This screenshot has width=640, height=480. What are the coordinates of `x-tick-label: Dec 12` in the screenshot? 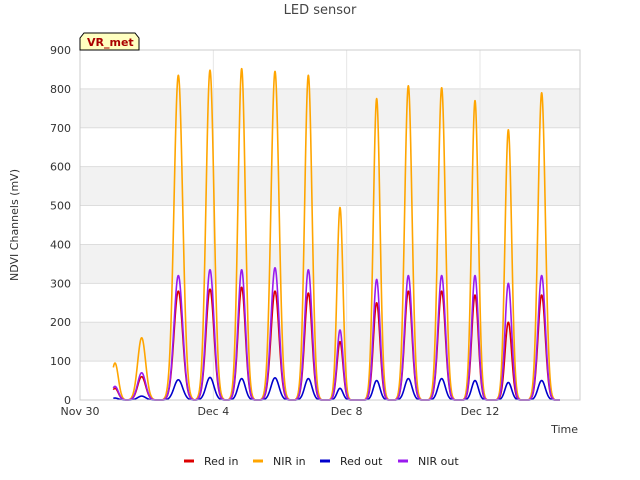 It's located at (480, 411).